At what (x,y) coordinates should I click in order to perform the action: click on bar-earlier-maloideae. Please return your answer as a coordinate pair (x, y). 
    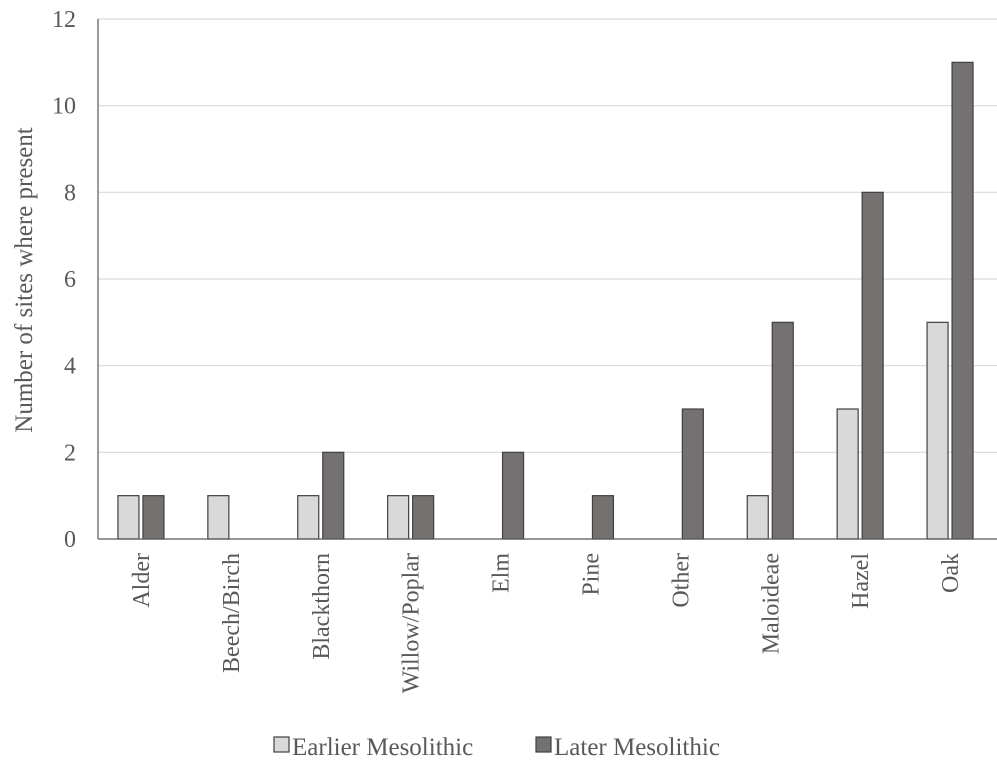
    Looking at the image, I should click on (757, 517).